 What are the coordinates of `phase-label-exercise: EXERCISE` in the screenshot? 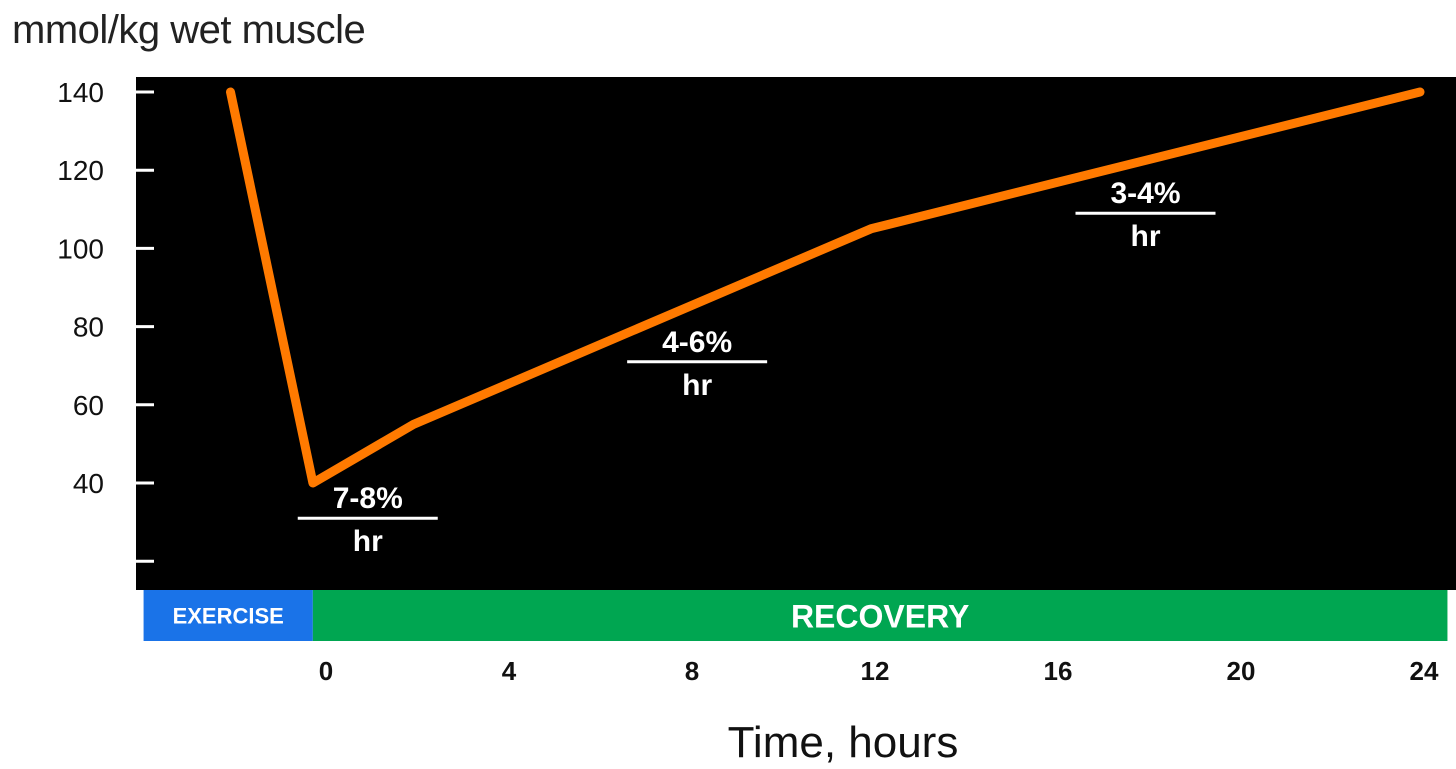 It's located at (228, 616).